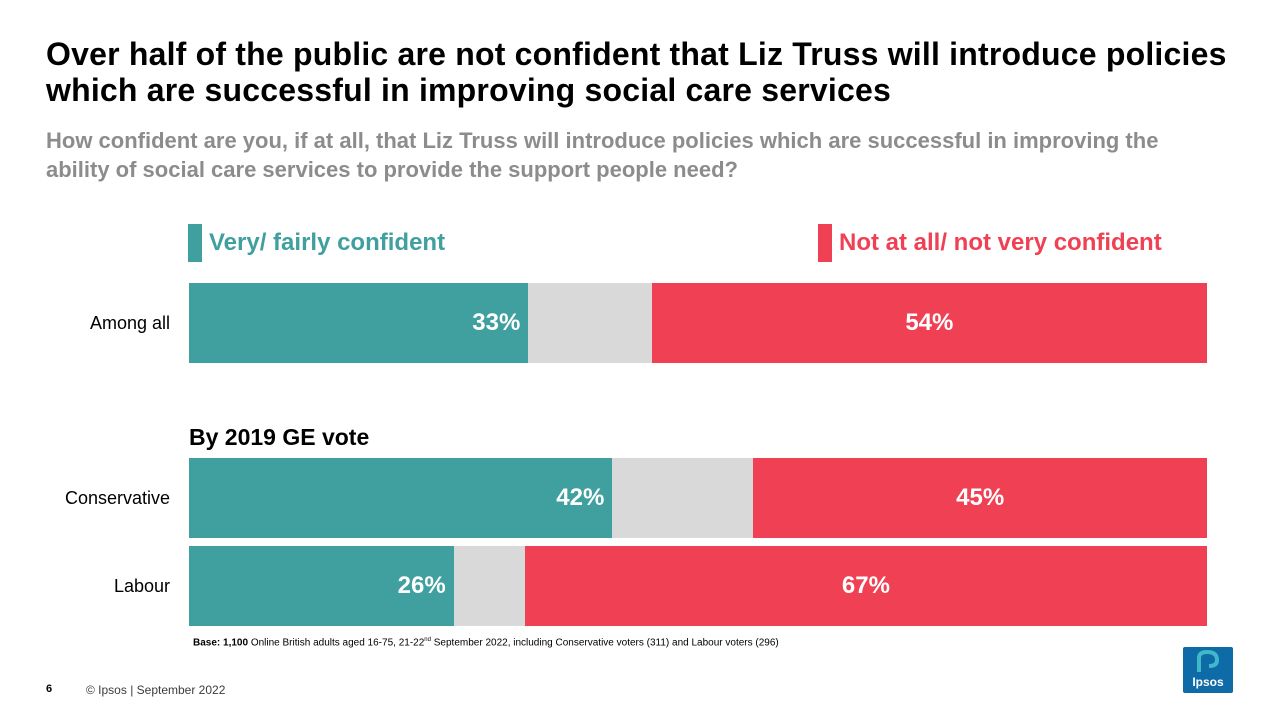  Describe the element at coordinates (129, 323) in the screenshot. I see `category-label-among-all: Among all` at that location.